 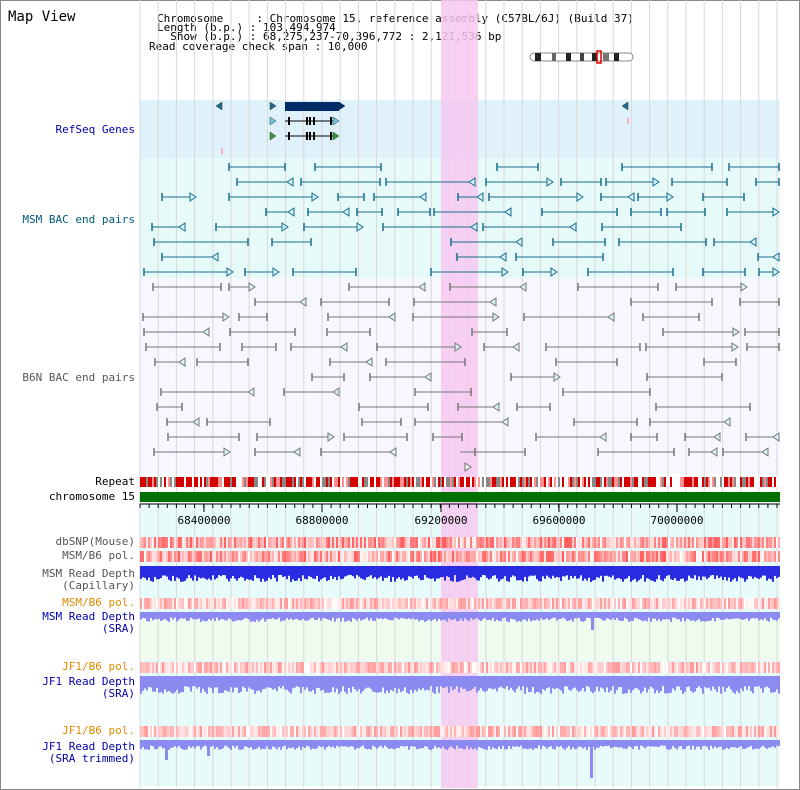 I want to click on jf1-depth-sra-trimmed, so click(x=460, y=759).